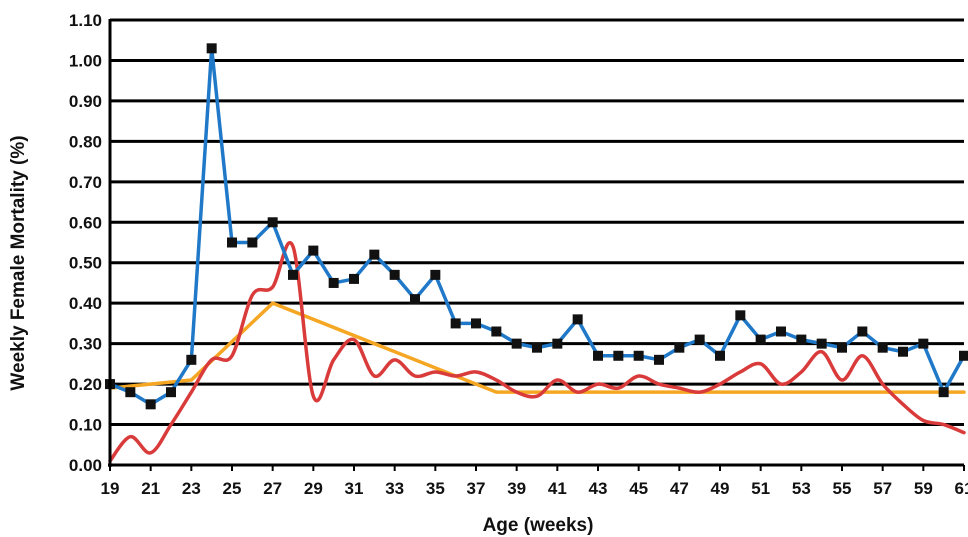 The width and height of the screenshot is (968, 537). What do you see at coordinates (516, 488) in the screenshot?
I see `x-tick-label: 39` at bounding box center [516, 488].